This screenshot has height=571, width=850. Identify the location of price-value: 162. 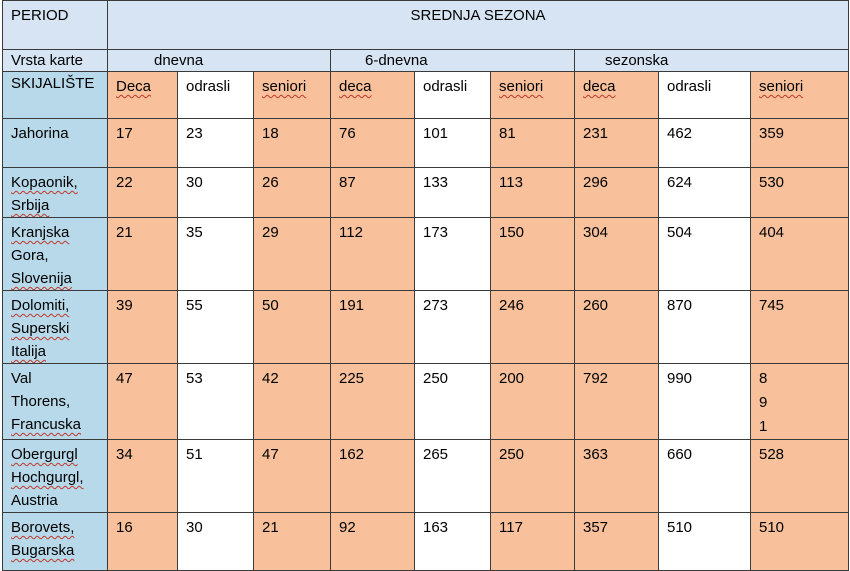
(352, 454).